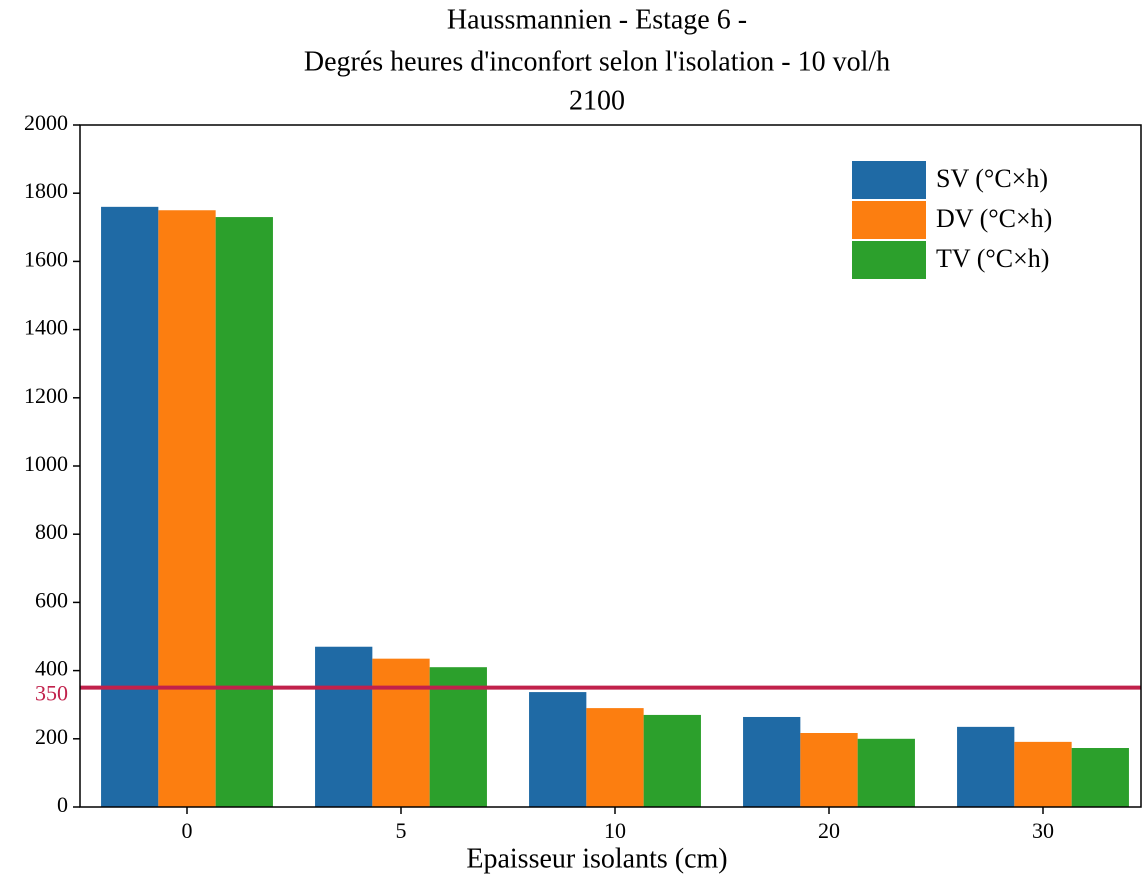  What do you see at coordinates (992, 178) in the screenshot?
I see `legend-label: SV (°C×h)` at bounding box center [992, 178].